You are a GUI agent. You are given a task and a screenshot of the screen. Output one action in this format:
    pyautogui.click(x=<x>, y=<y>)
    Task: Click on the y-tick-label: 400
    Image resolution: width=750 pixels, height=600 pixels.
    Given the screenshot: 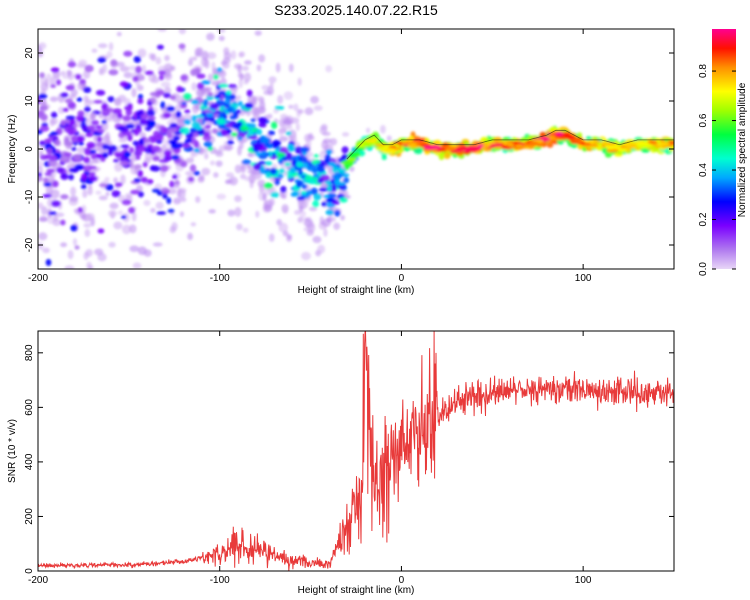 What is the action you would take?
    pyautogui.click(x=29, y=461)
    